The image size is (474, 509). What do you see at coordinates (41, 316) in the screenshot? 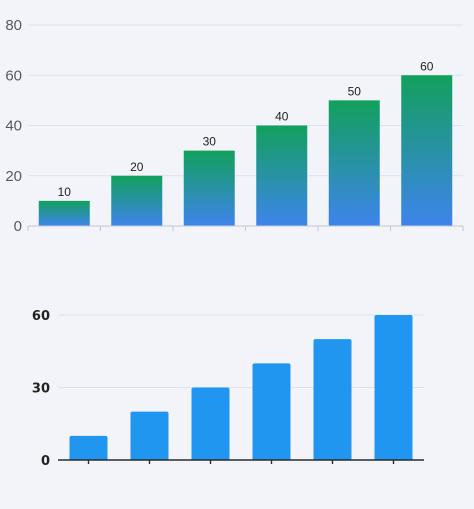
I see `chart2-y-tick-label: 60` at bounding box center [41, 316].